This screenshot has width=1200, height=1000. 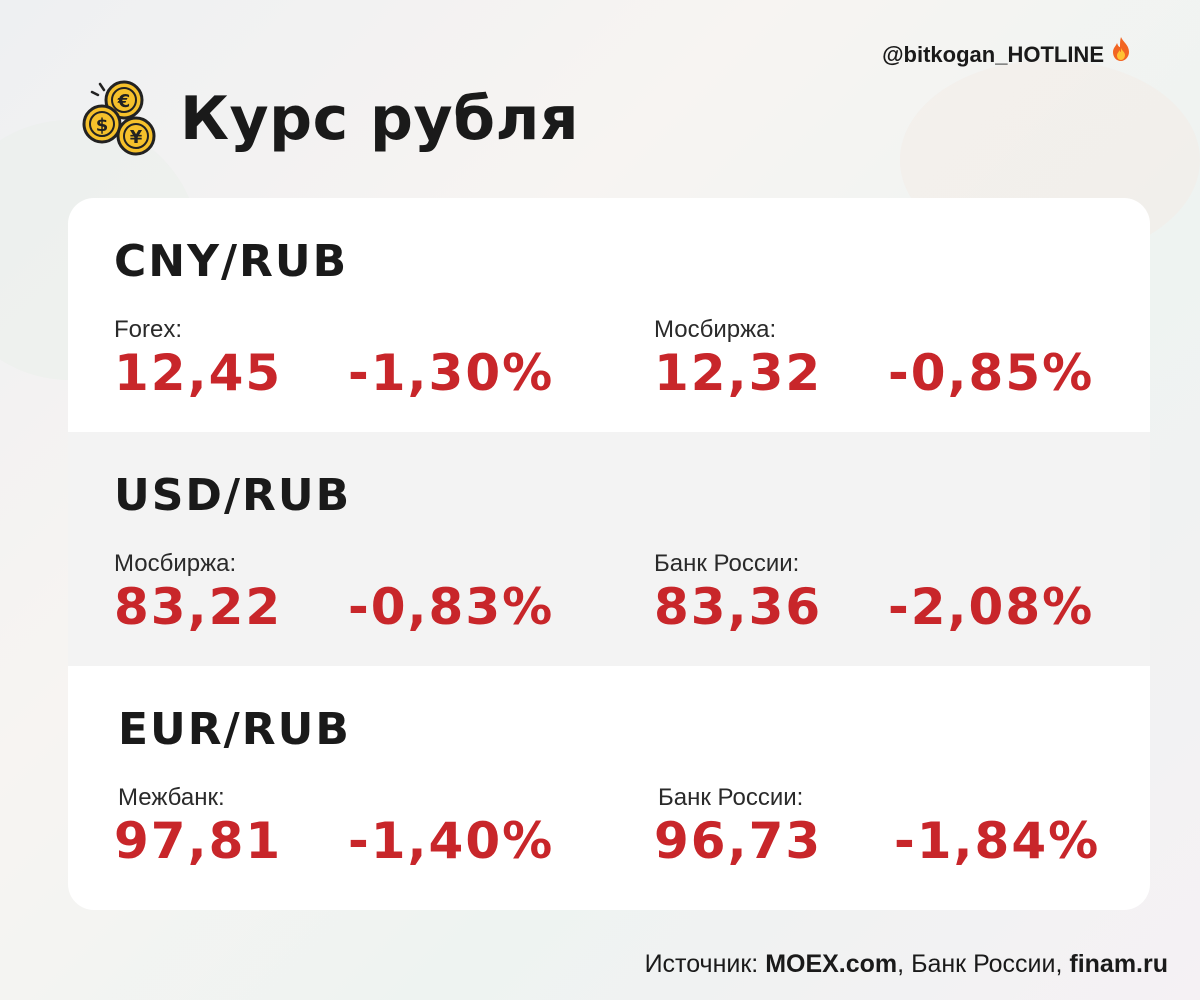 I want to click on page-title: Курс рубля, so click(x=379, y=119).